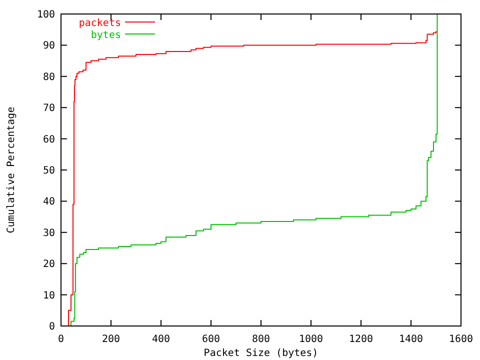  What do you see at coordinates (461, 339) in the screenshot?
I see `x-tick-label: 1600` at bounding box center [461, 339].